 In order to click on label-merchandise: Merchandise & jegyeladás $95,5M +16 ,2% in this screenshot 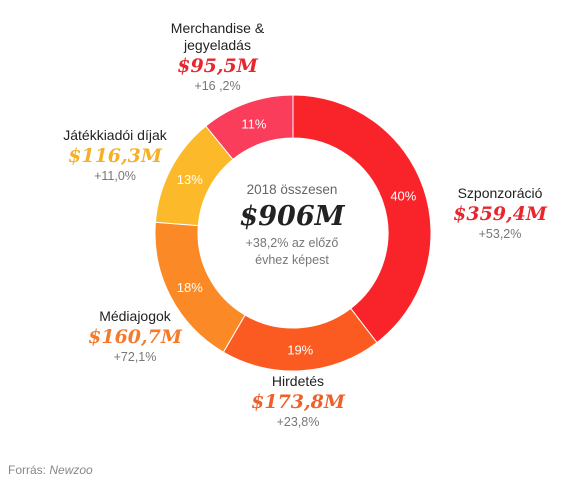, I will do `click(217, 57)`.